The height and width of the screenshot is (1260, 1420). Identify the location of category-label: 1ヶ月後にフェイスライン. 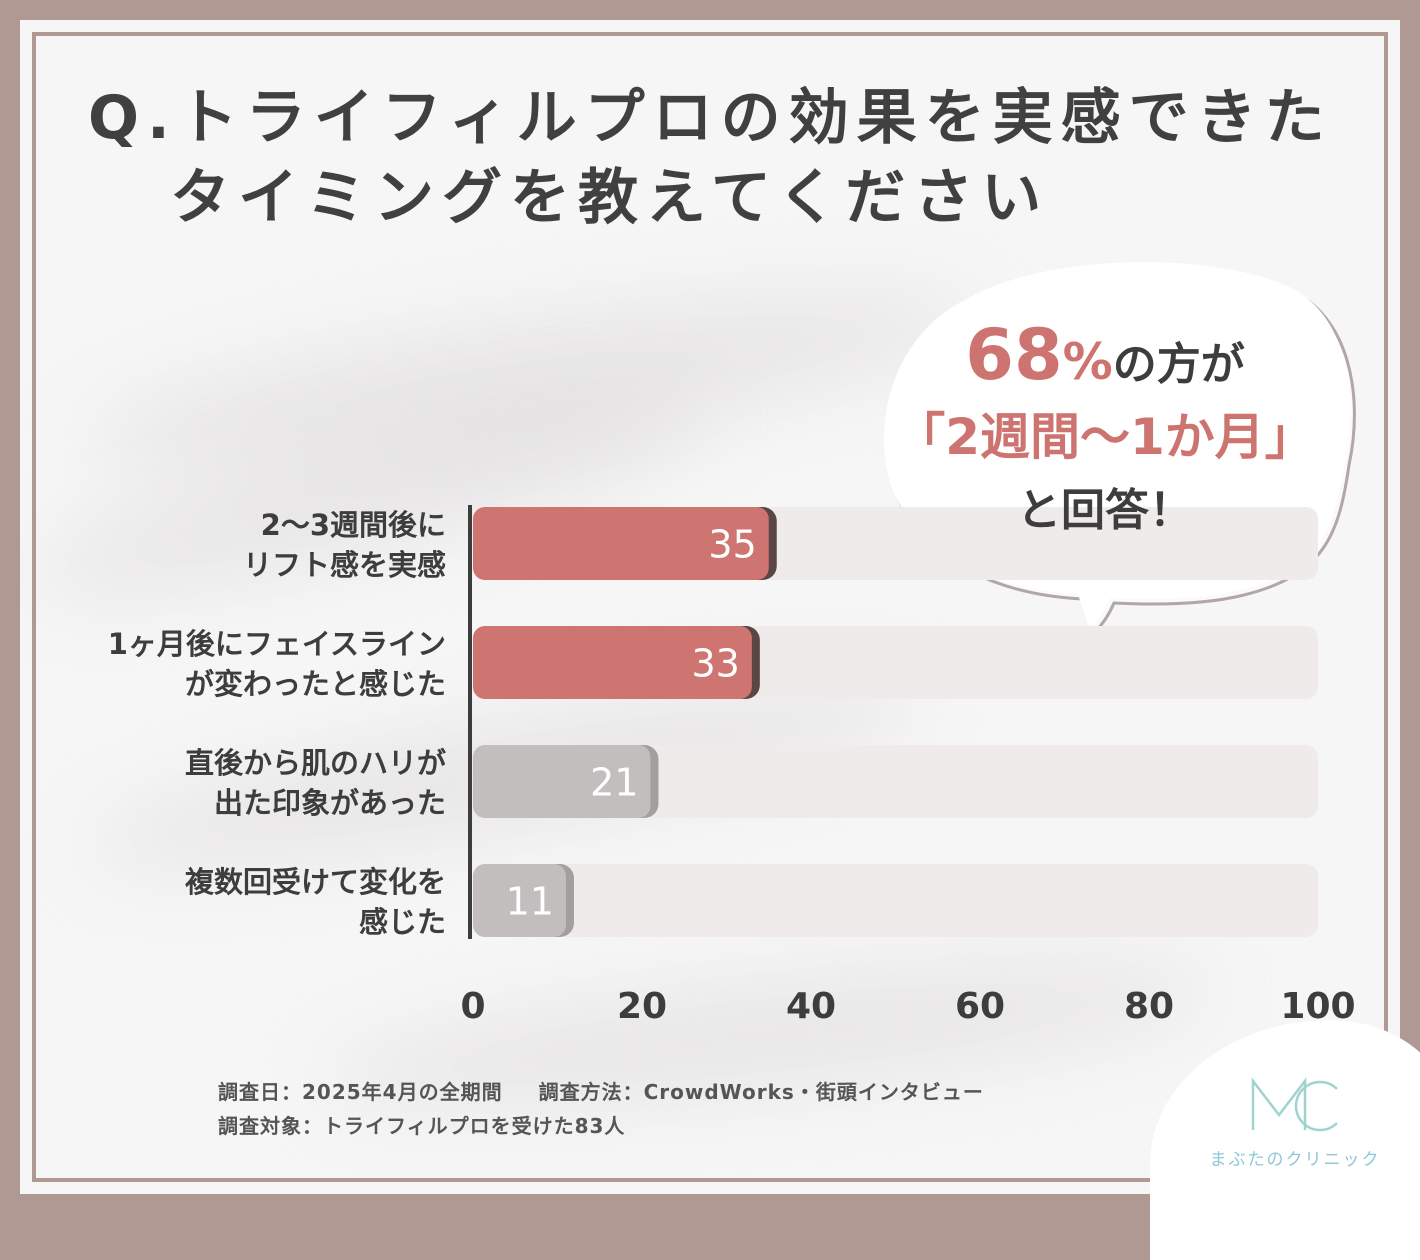
(277, 644).